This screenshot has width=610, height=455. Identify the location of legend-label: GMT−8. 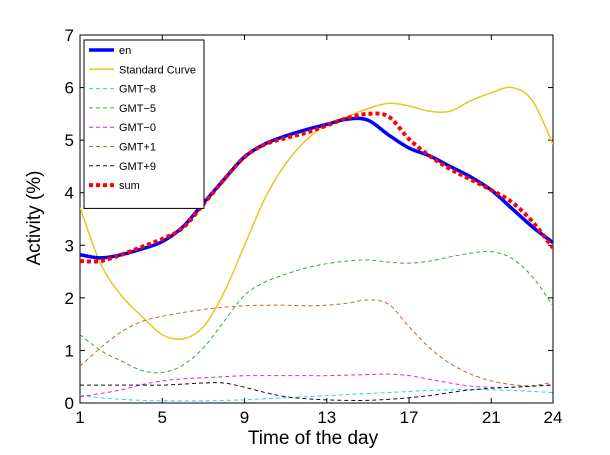
(137, 90).